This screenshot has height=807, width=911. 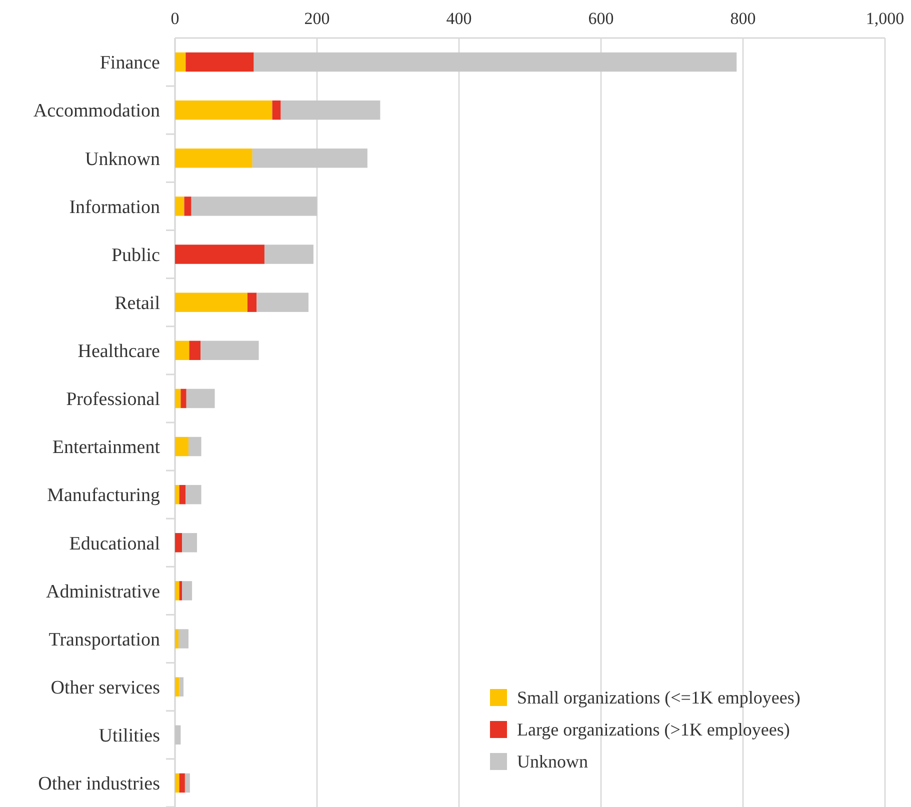 I want to click on x-tick-label: 0, so click(x=175, y=18).